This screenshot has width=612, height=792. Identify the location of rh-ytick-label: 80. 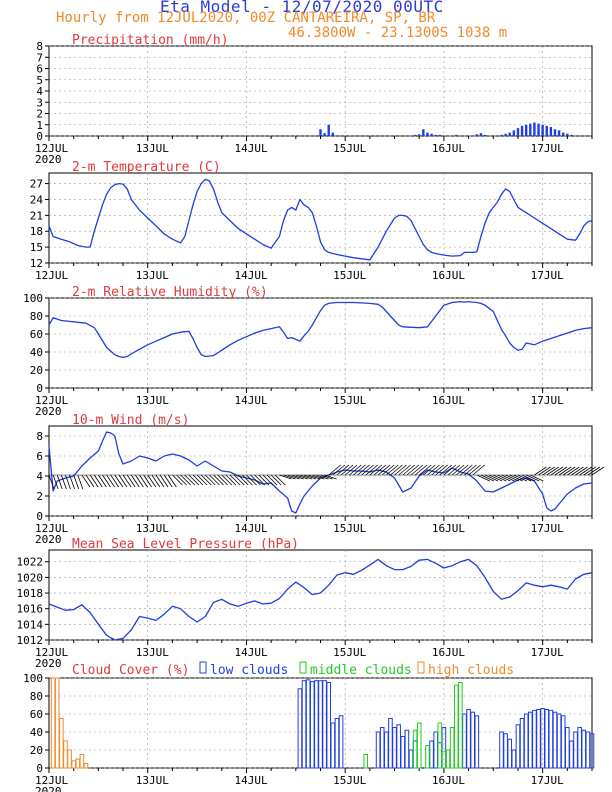
(36, 316).